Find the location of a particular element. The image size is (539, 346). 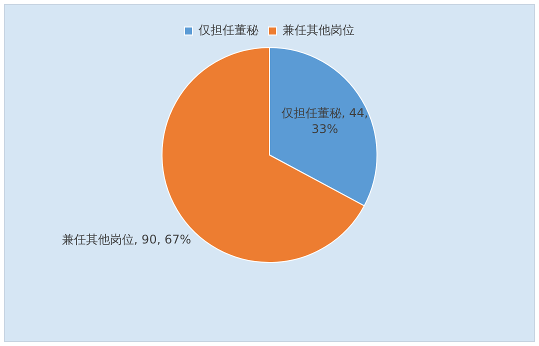

legend-label: 兼任其他岗位 is located at coordinates (318, 30).